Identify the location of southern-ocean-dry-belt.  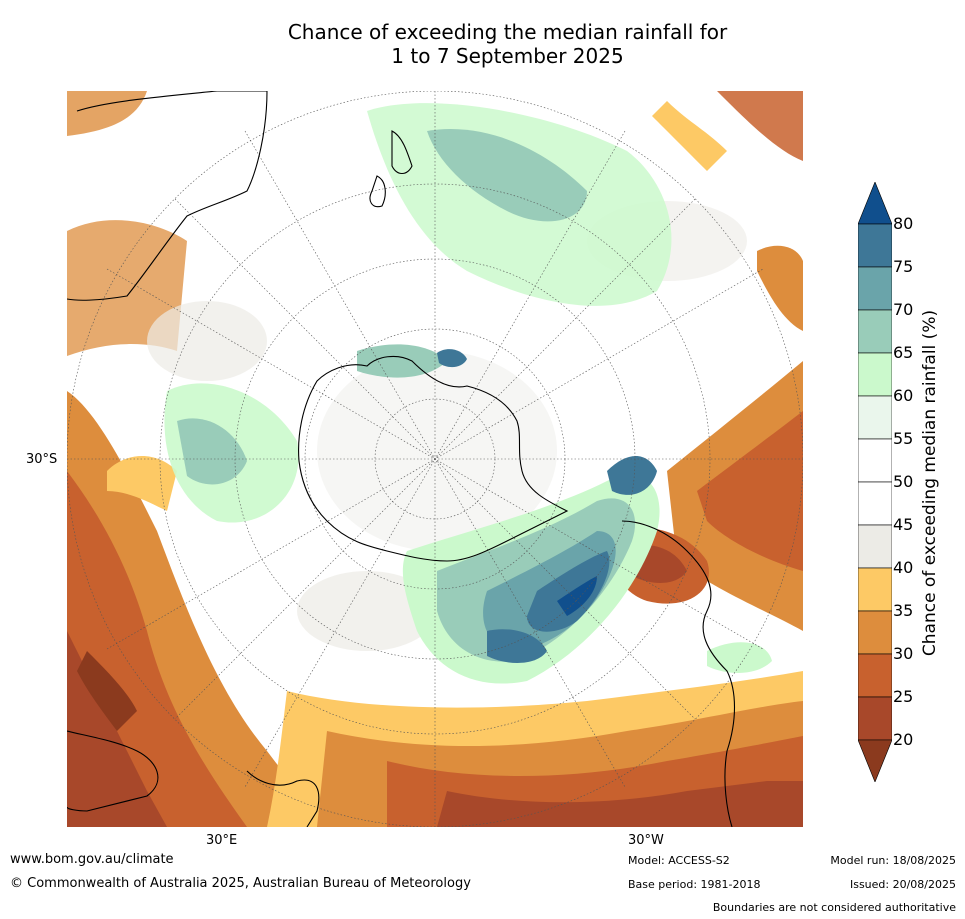
(535, 749).